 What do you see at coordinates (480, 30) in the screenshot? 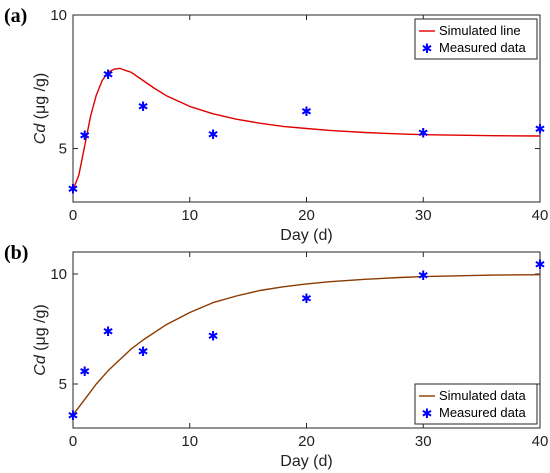
I see `legend-label: Simulated line` at bounding box center [480, 30].